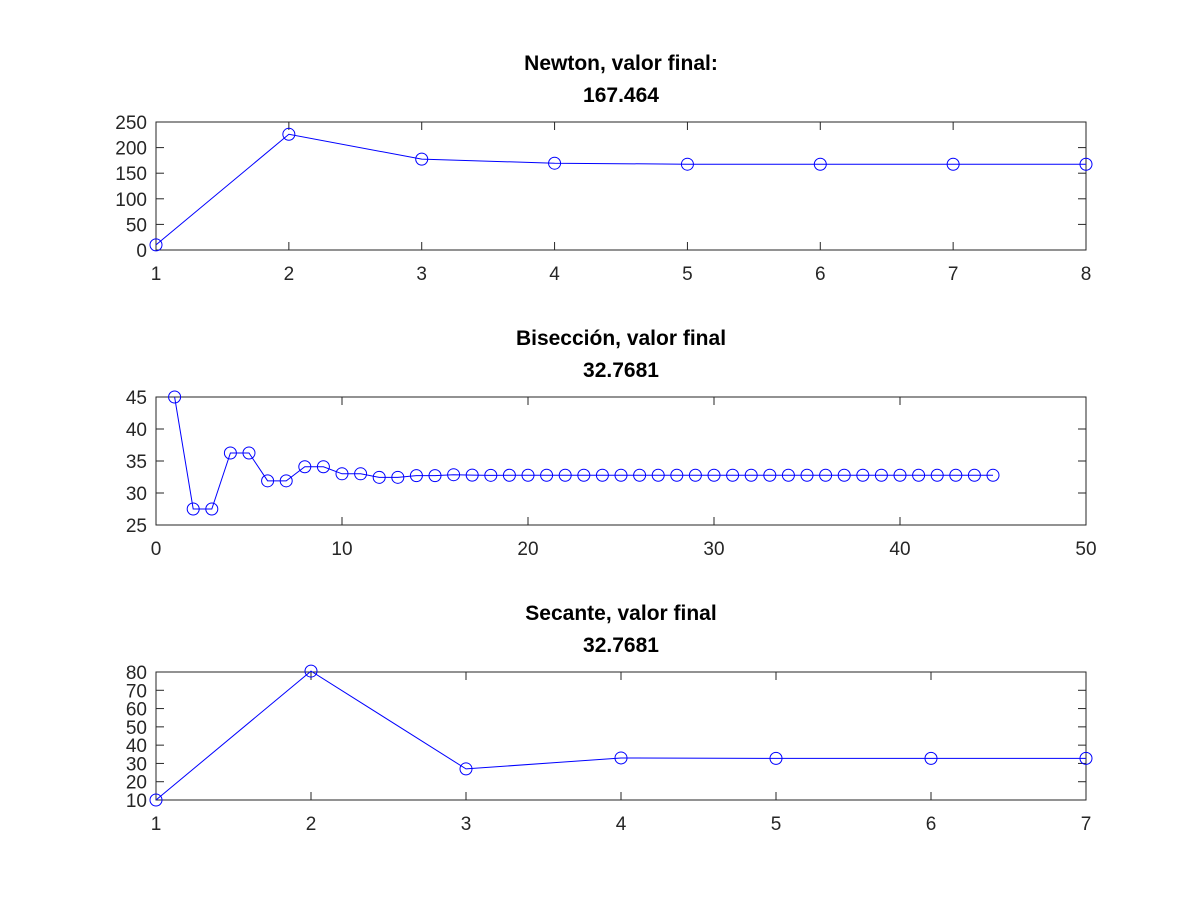  What do you see at coordinates (527, 549) in the screenshot?
I see `x-tick-label: 20` at bounding box center [527, 549].